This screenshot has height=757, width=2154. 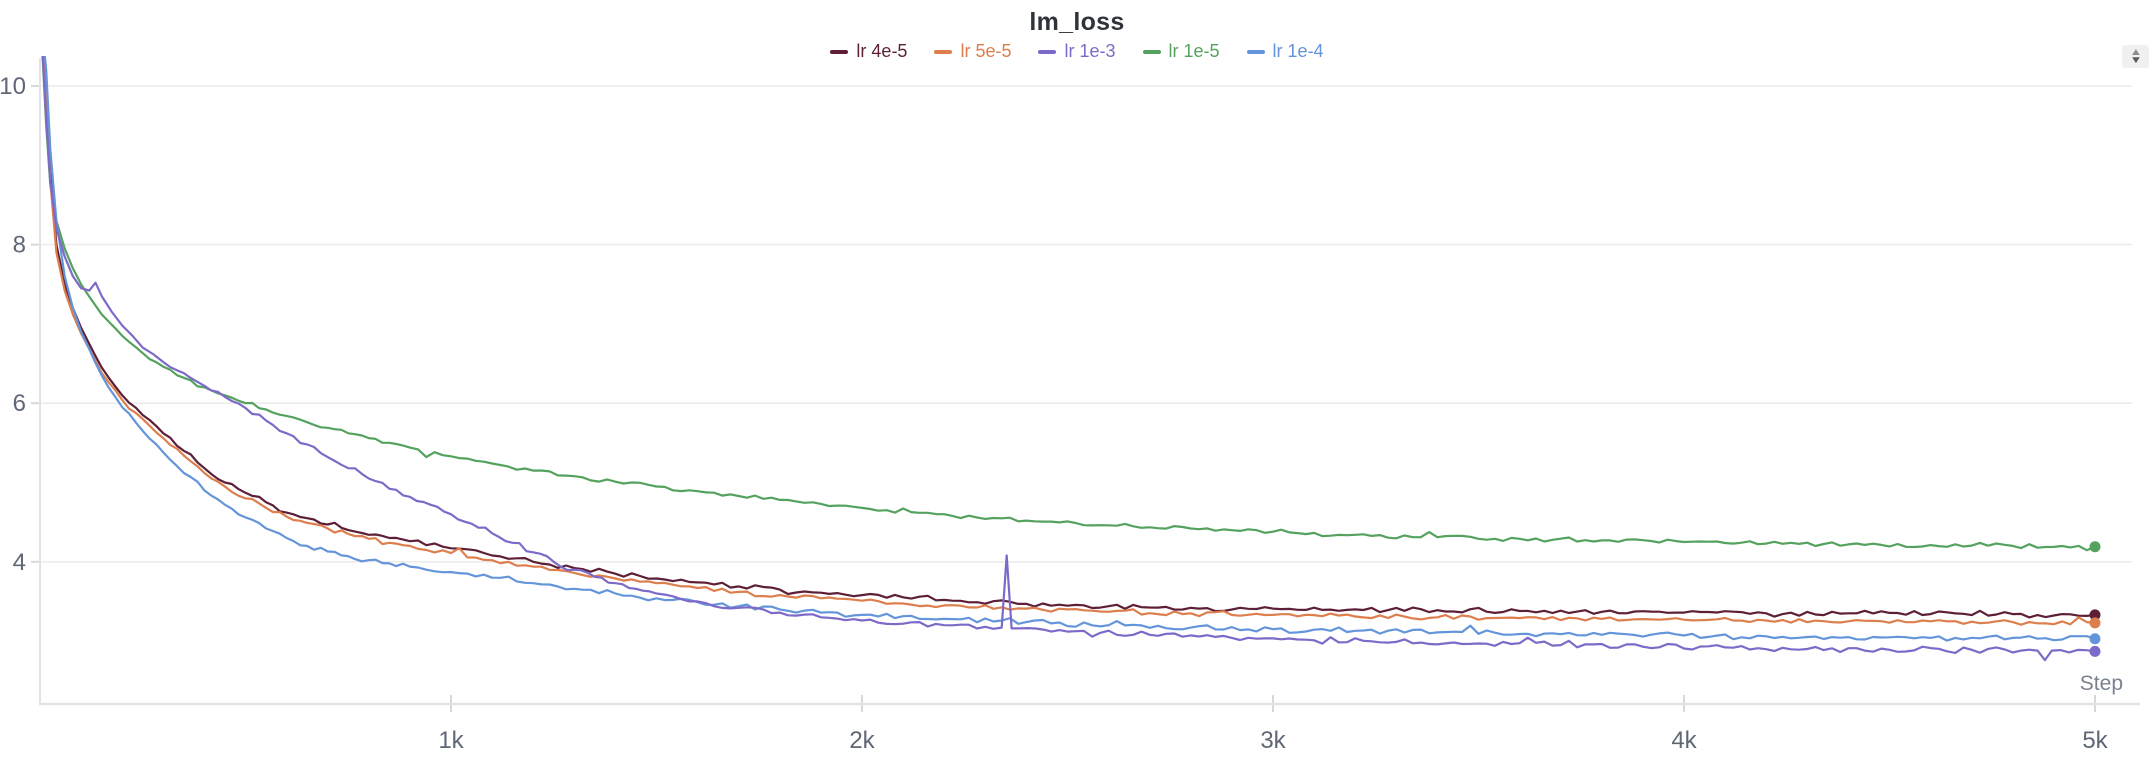 I want to click on legend-label: lr 1e-3, so click(x=1090, y=51).